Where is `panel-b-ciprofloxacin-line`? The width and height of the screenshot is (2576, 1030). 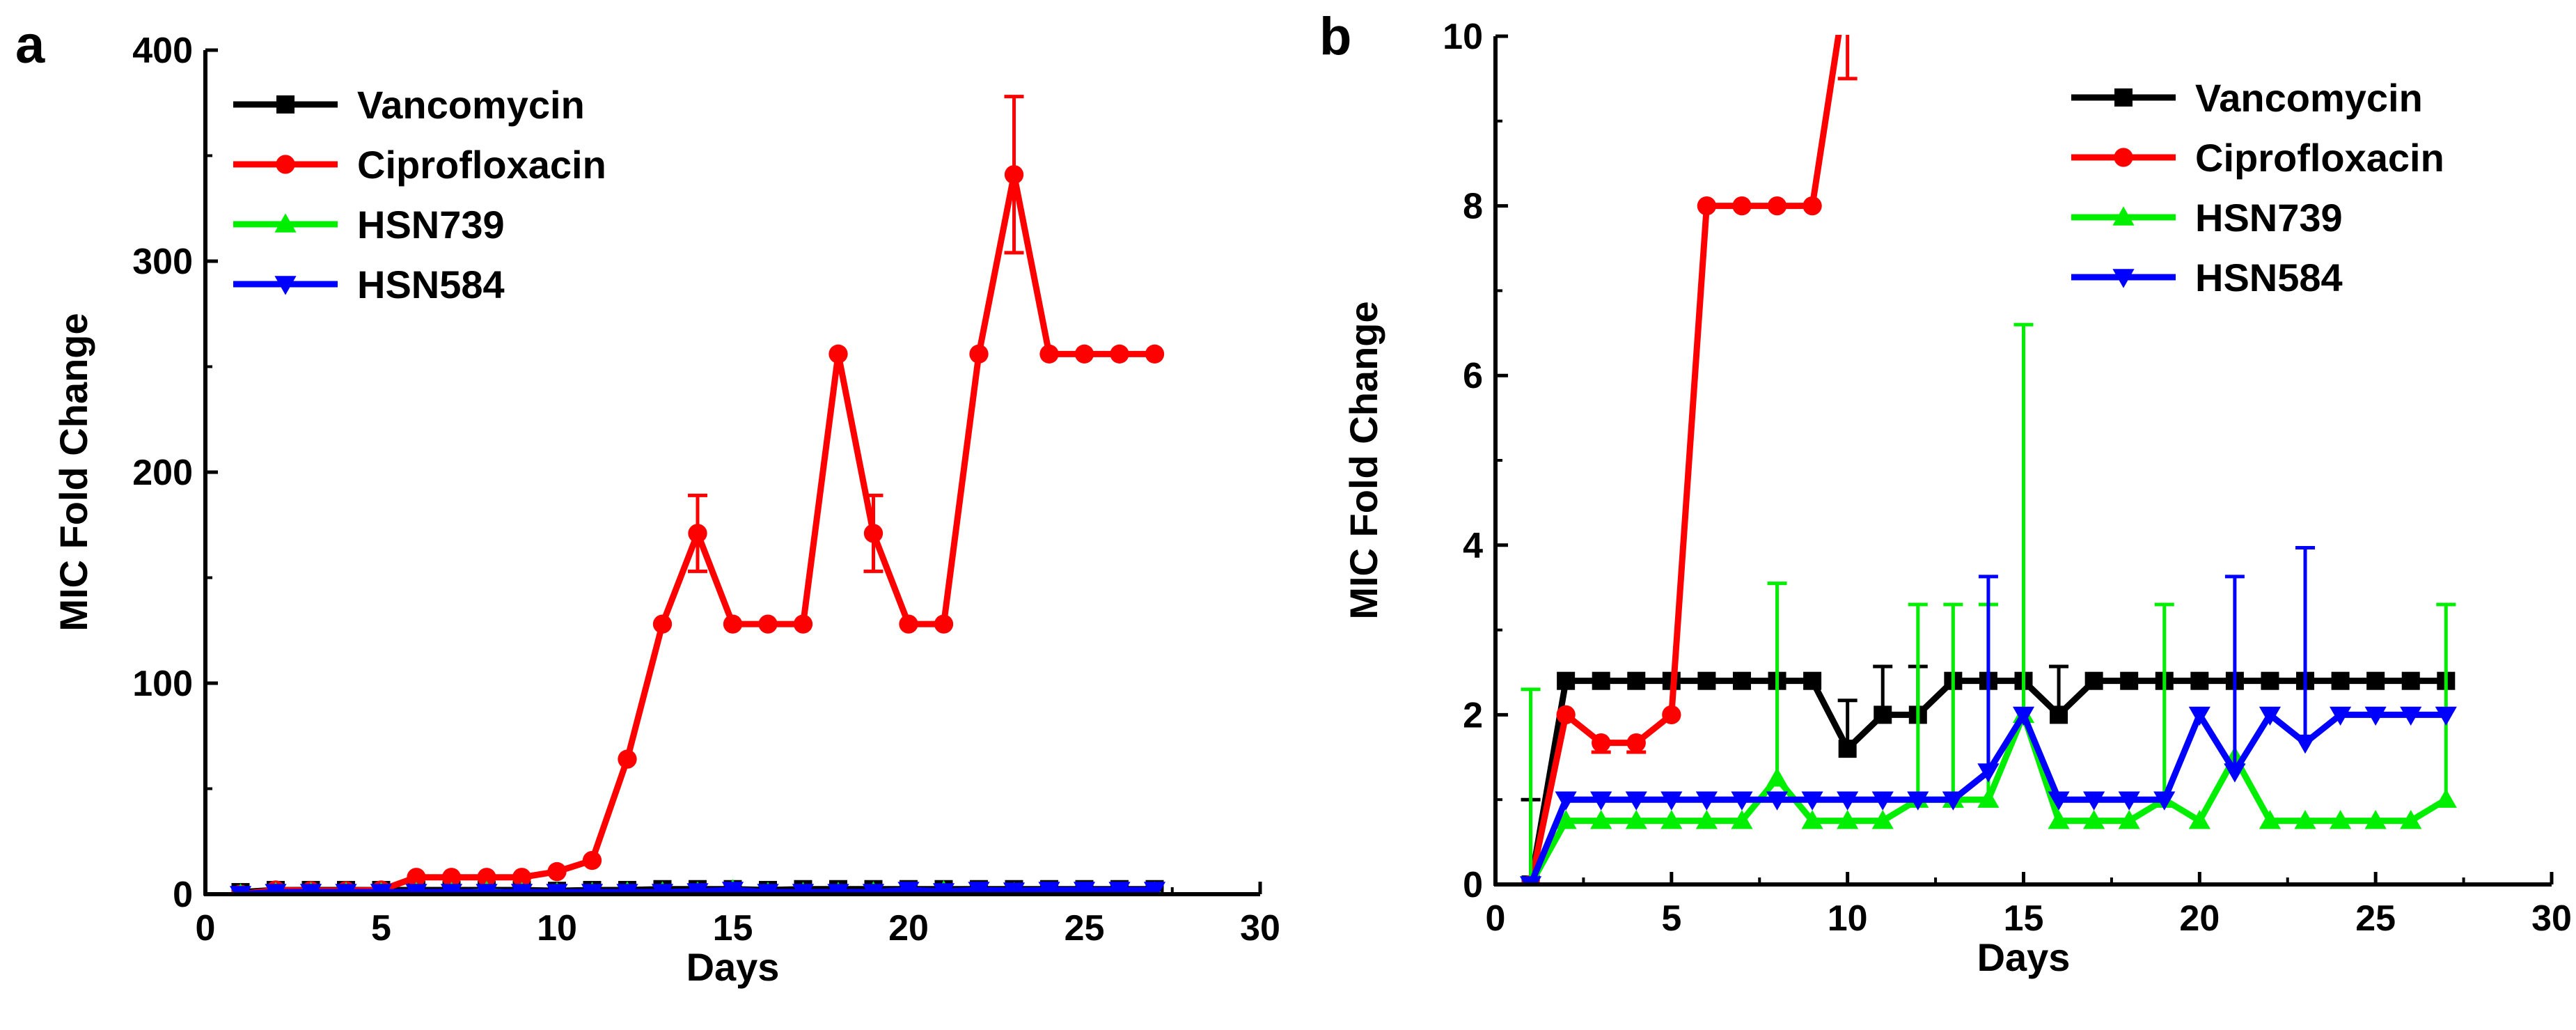
panel-b-ciprofloxacin-line is located at coordinates (1684, 459).